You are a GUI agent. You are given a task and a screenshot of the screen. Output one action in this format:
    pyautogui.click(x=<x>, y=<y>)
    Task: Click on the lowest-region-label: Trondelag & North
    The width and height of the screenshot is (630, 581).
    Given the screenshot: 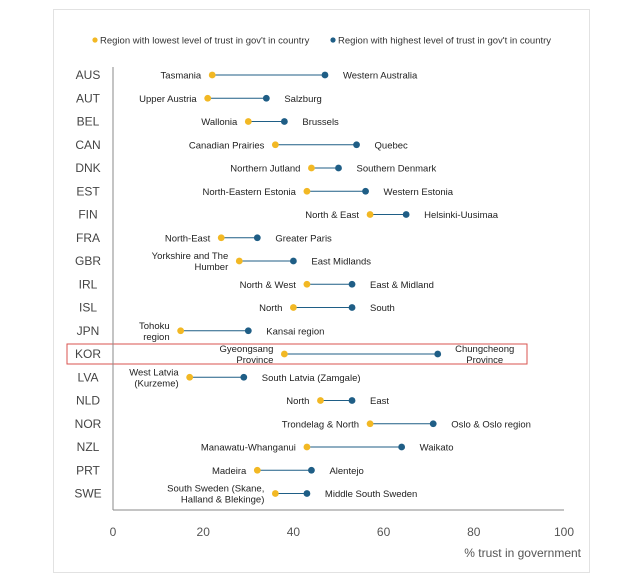 What is the action you would take?
    pyautogui.click(x=320, y=424)
    